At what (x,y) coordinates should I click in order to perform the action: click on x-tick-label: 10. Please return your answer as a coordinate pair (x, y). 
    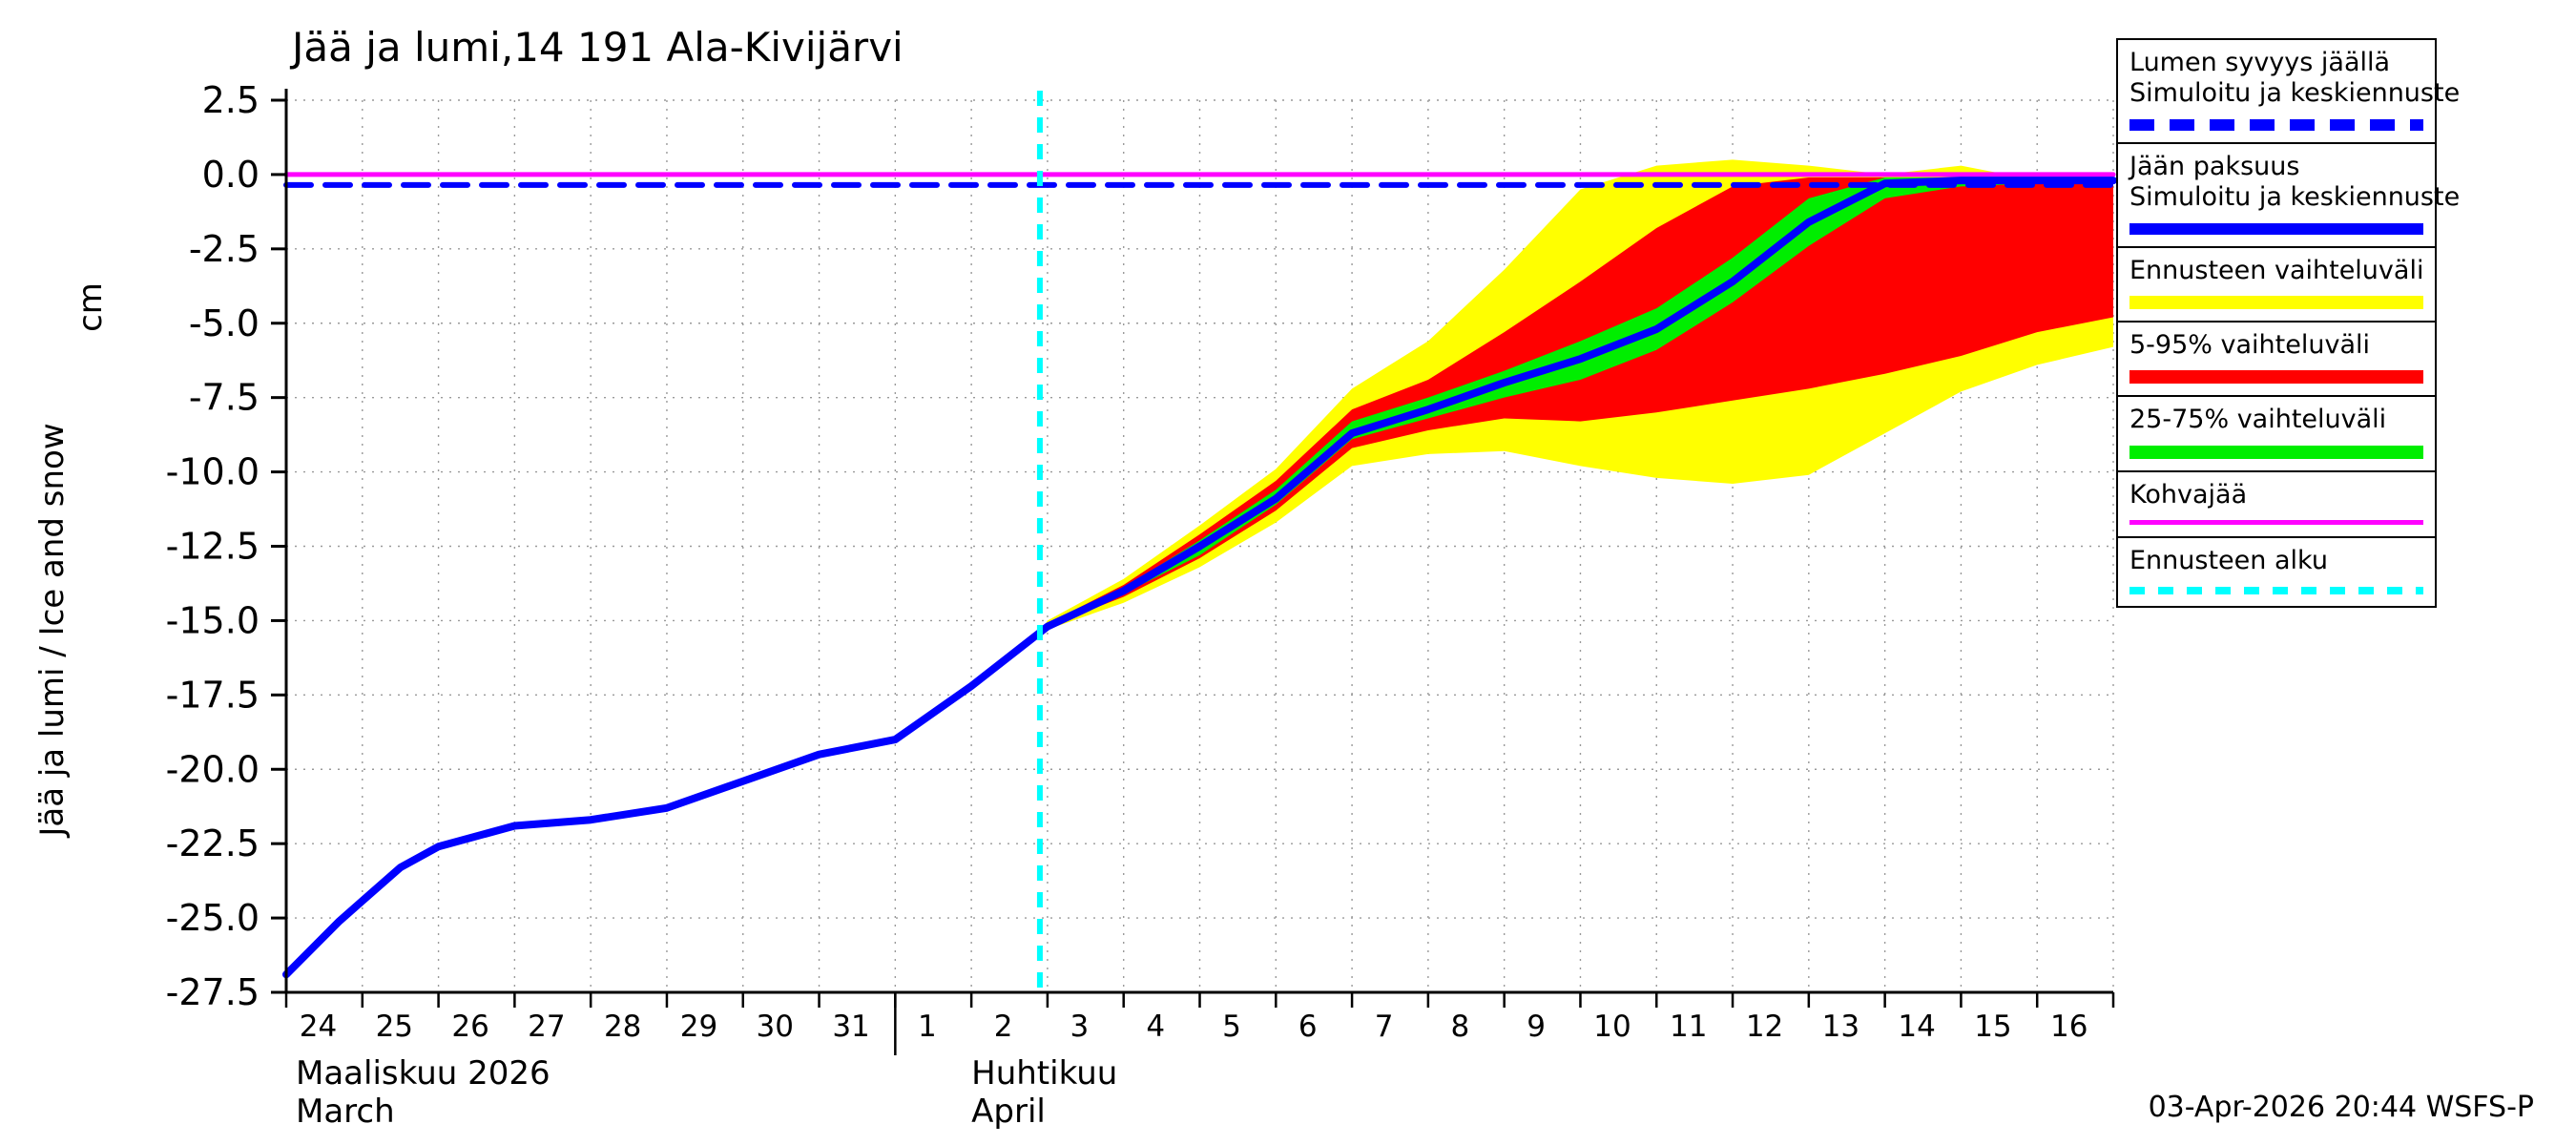
    Looking at the image, I should click on (1612, 1027).